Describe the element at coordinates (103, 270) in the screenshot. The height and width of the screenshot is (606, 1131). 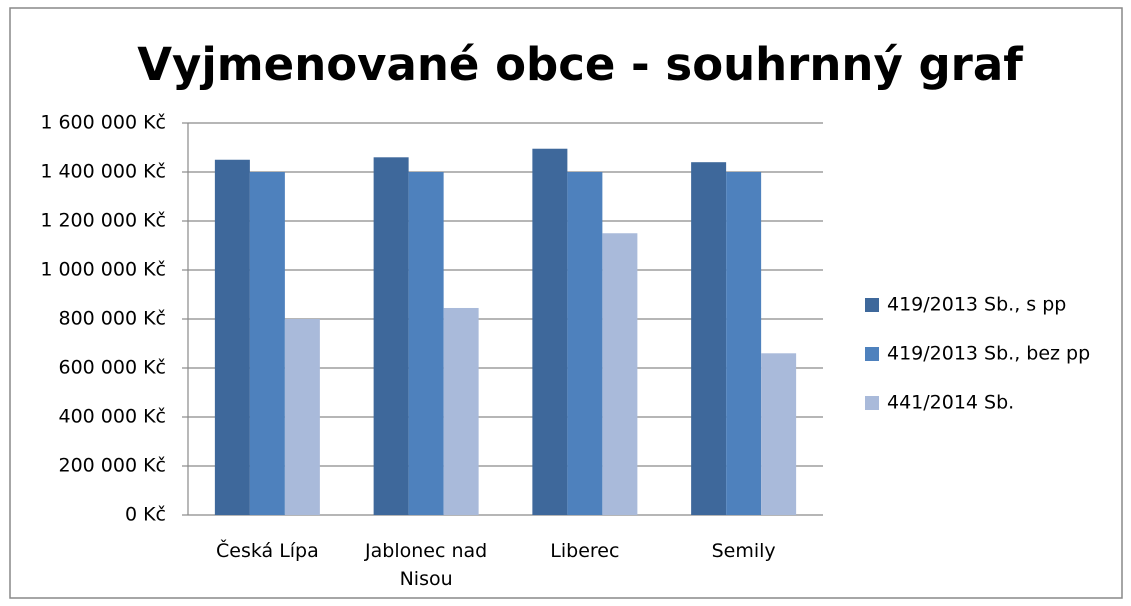
I see `y-tick-label: 1 000 000 Kč` at that location.